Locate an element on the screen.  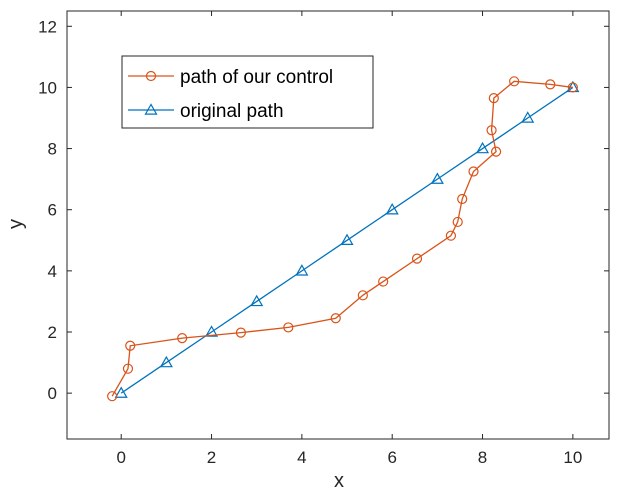
x-axis-label: x is located at coordinates (339, 481).